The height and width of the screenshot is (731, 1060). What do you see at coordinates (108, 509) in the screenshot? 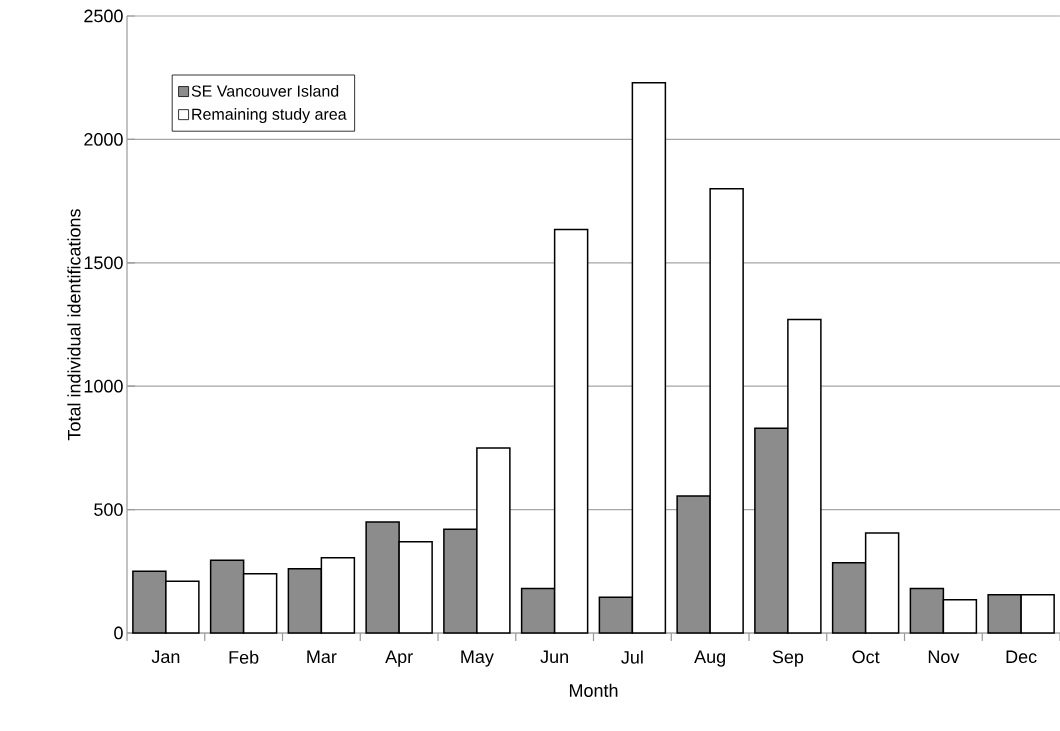
I see `y-tick-label: 500` at bounding box center [108, 509].